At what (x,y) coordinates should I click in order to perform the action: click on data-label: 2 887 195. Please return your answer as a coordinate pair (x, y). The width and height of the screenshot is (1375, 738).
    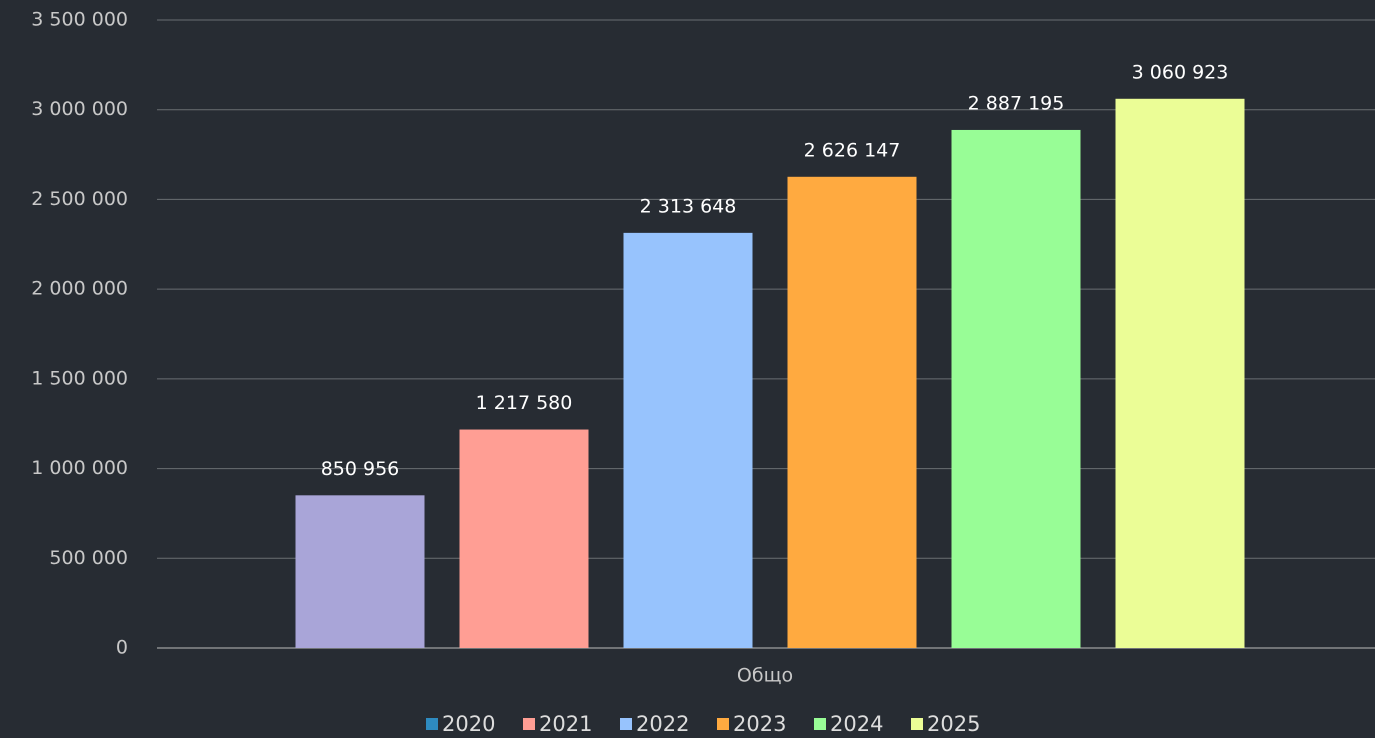
    Looking at the image, I should click on (1016, 103).